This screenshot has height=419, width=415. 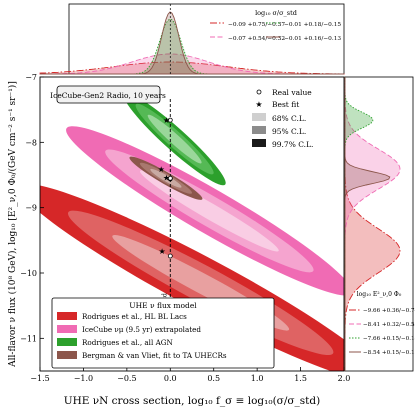 What do you see at coordinates (389, 311) in the screenshot?
I see `right-marginal-value: −9.66 +0.36/−0.74` at bounding box center [389, 311].